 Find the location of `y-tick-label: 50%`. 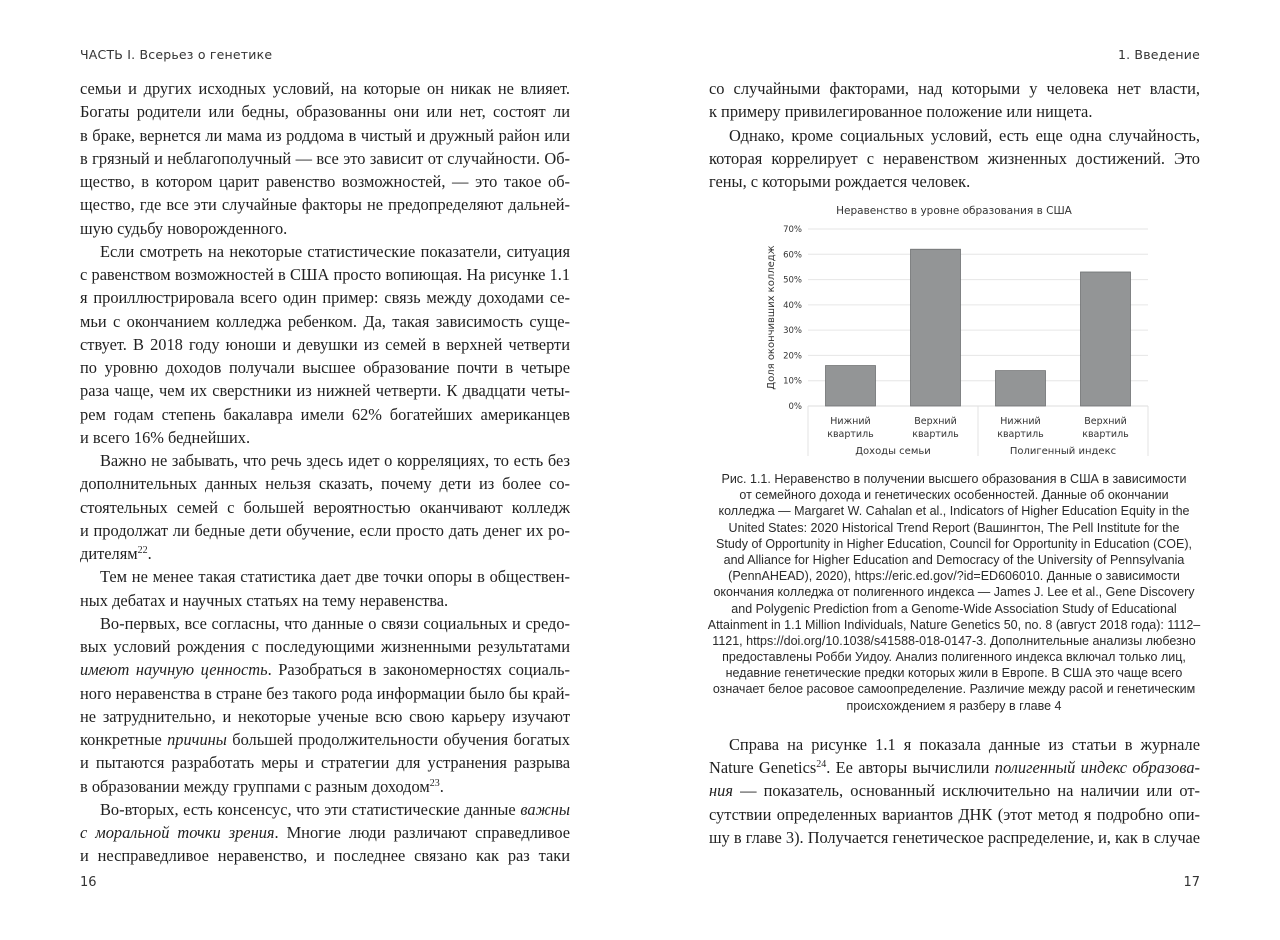

y-tick-label: 50% is located at coordinates (792, 281).